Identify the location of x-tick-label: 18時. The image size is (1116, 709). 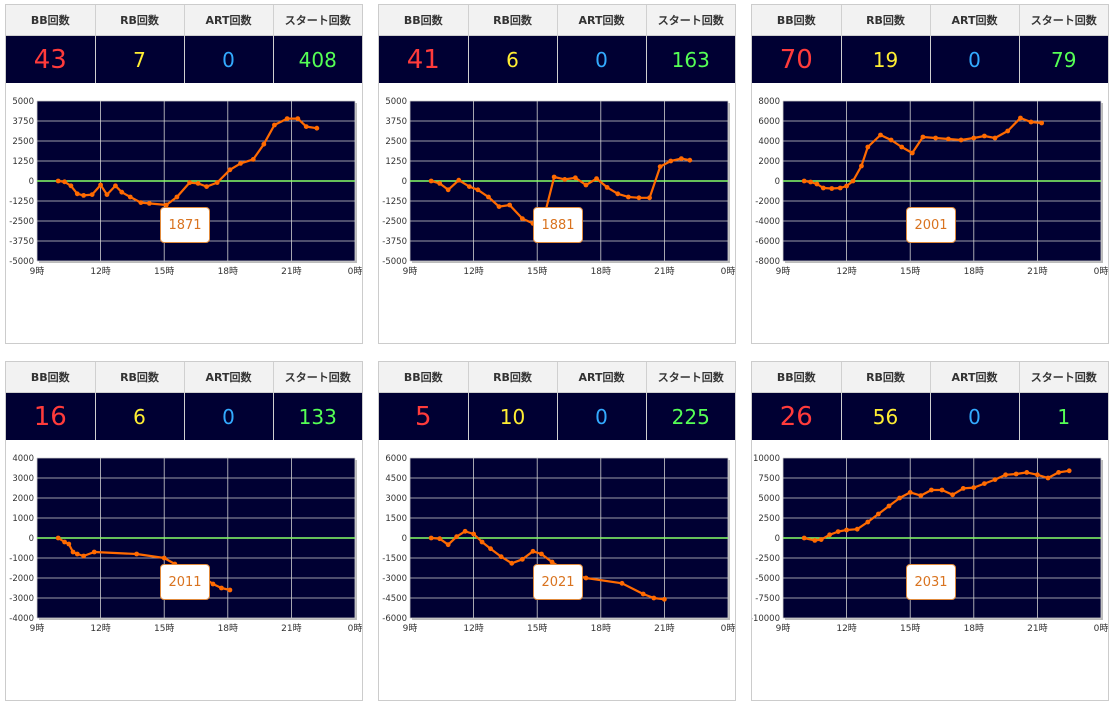
(601, 628).